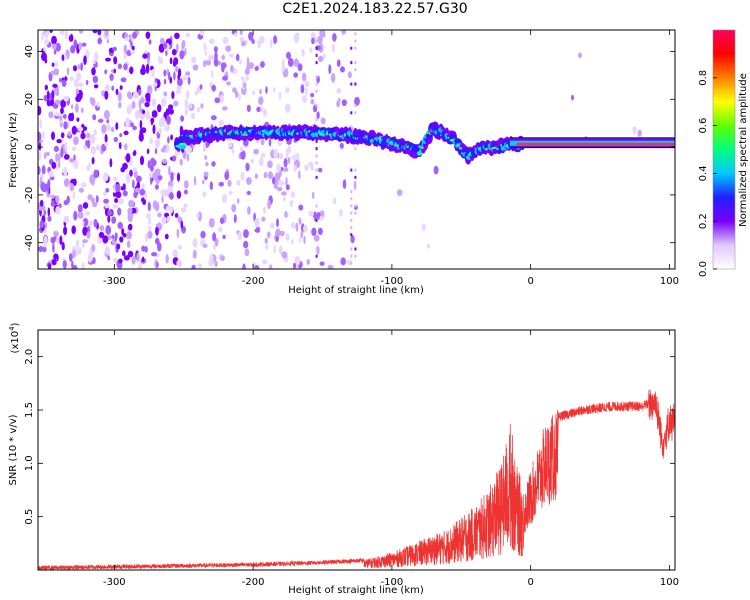  What do you see at coordinates (595, 144) in the screenshot?
I see `heatmap-ridge-core` at bounding box center [595, 144].